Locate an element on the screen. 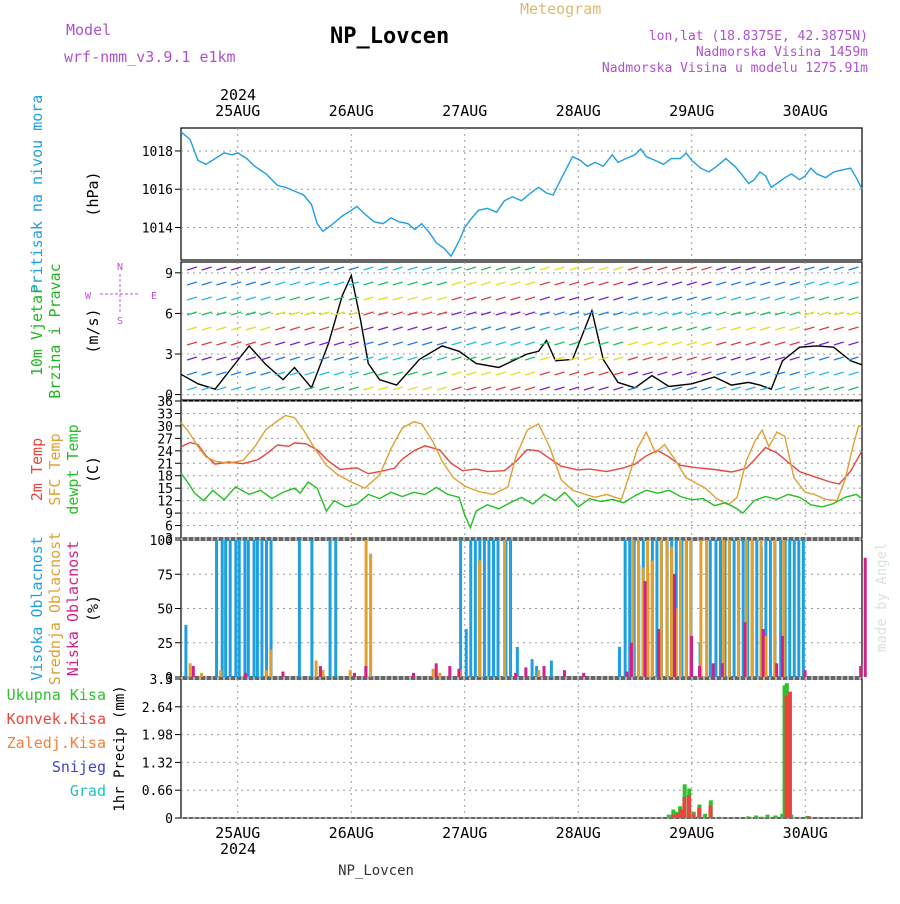 The width and height of the screenshot is (900, 904). axis-label-name: Brzina i Pravac is located at coordinates (55, 330).